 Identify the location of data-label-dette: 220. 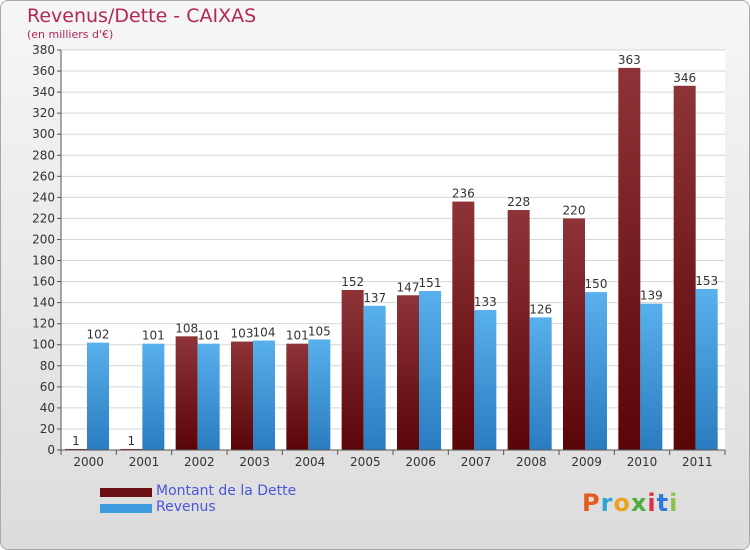
(574, 210).